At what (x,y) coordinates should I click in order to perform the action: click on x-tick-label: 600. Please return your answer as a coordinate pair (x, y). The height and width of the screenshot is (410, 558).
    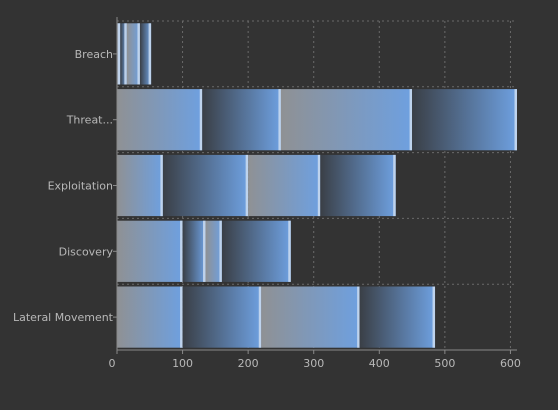
    Looking at the image, I should click on (510, 363).